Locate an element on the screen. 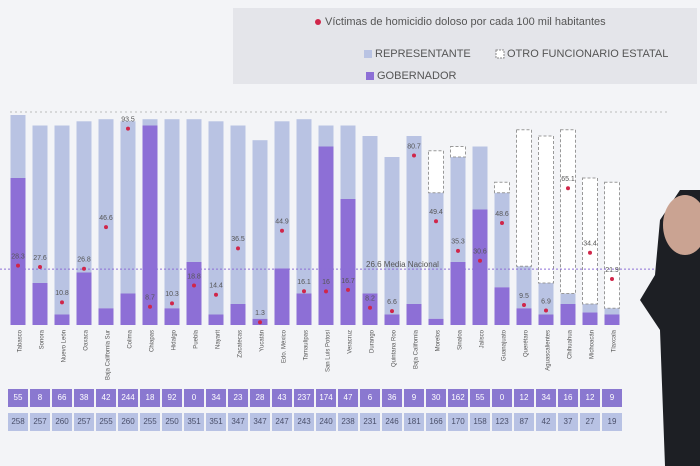 Image resolution: width=700 pixels, height=466 pixels. presenter-head is located at coordinates (681, 225).